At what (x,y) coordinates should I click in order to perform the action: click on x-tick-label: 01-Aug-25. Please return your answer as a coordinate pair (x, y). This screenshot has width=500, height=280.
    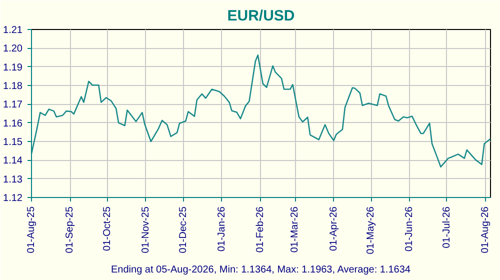
    Looking at the image, I should click on (31, 230).